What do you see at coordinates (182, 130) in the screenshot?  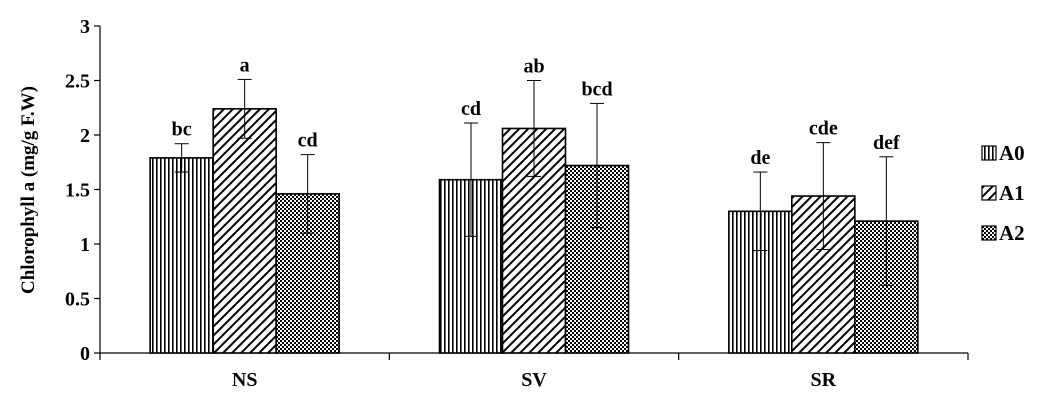 I see `significance-label: bc` at bounding box center [182, 130].